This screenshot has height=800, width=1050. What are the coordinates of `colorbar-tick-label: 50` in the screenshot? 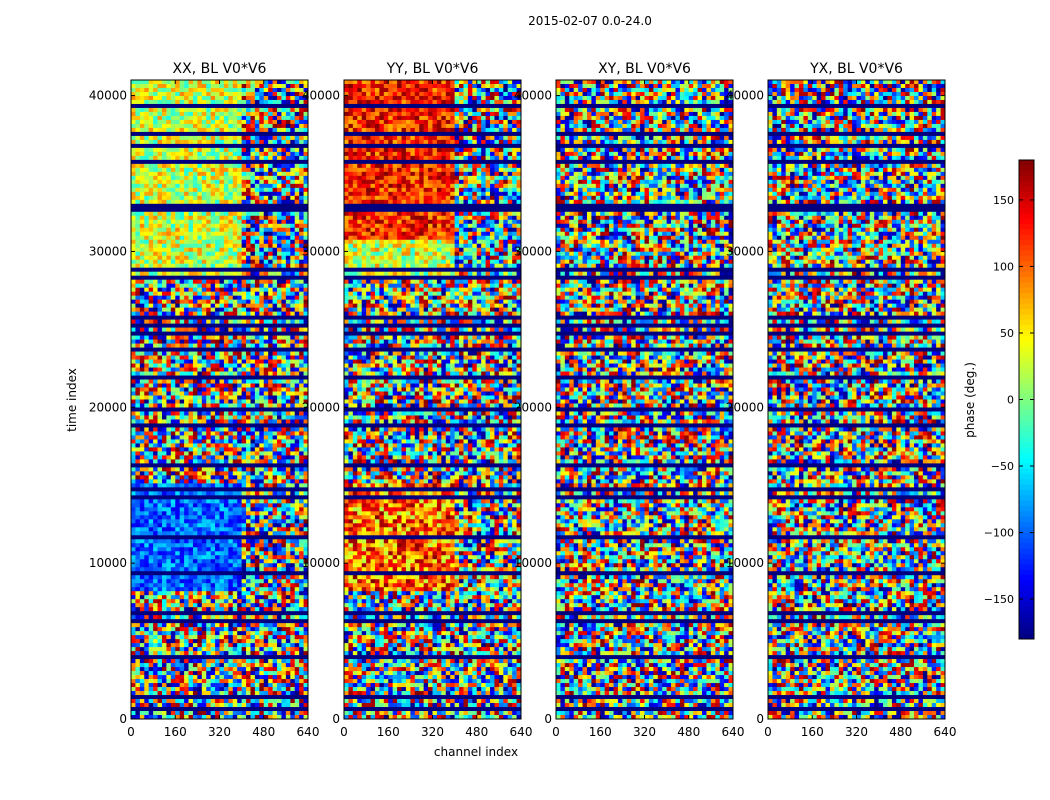 It's located at (1007, 333).